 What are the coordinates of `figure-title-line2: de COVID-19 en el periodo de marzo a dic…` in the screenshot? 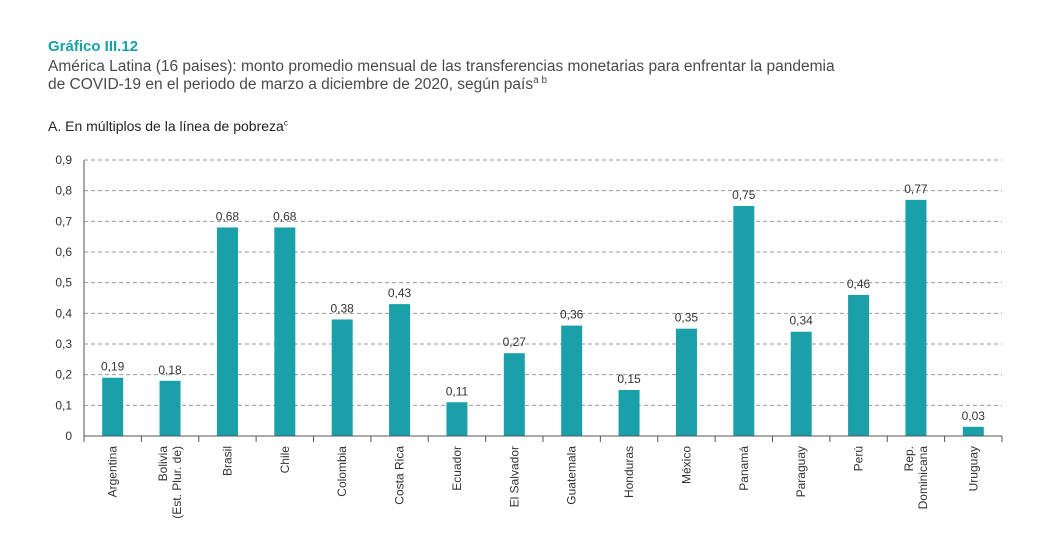 It's located at (291, 84).